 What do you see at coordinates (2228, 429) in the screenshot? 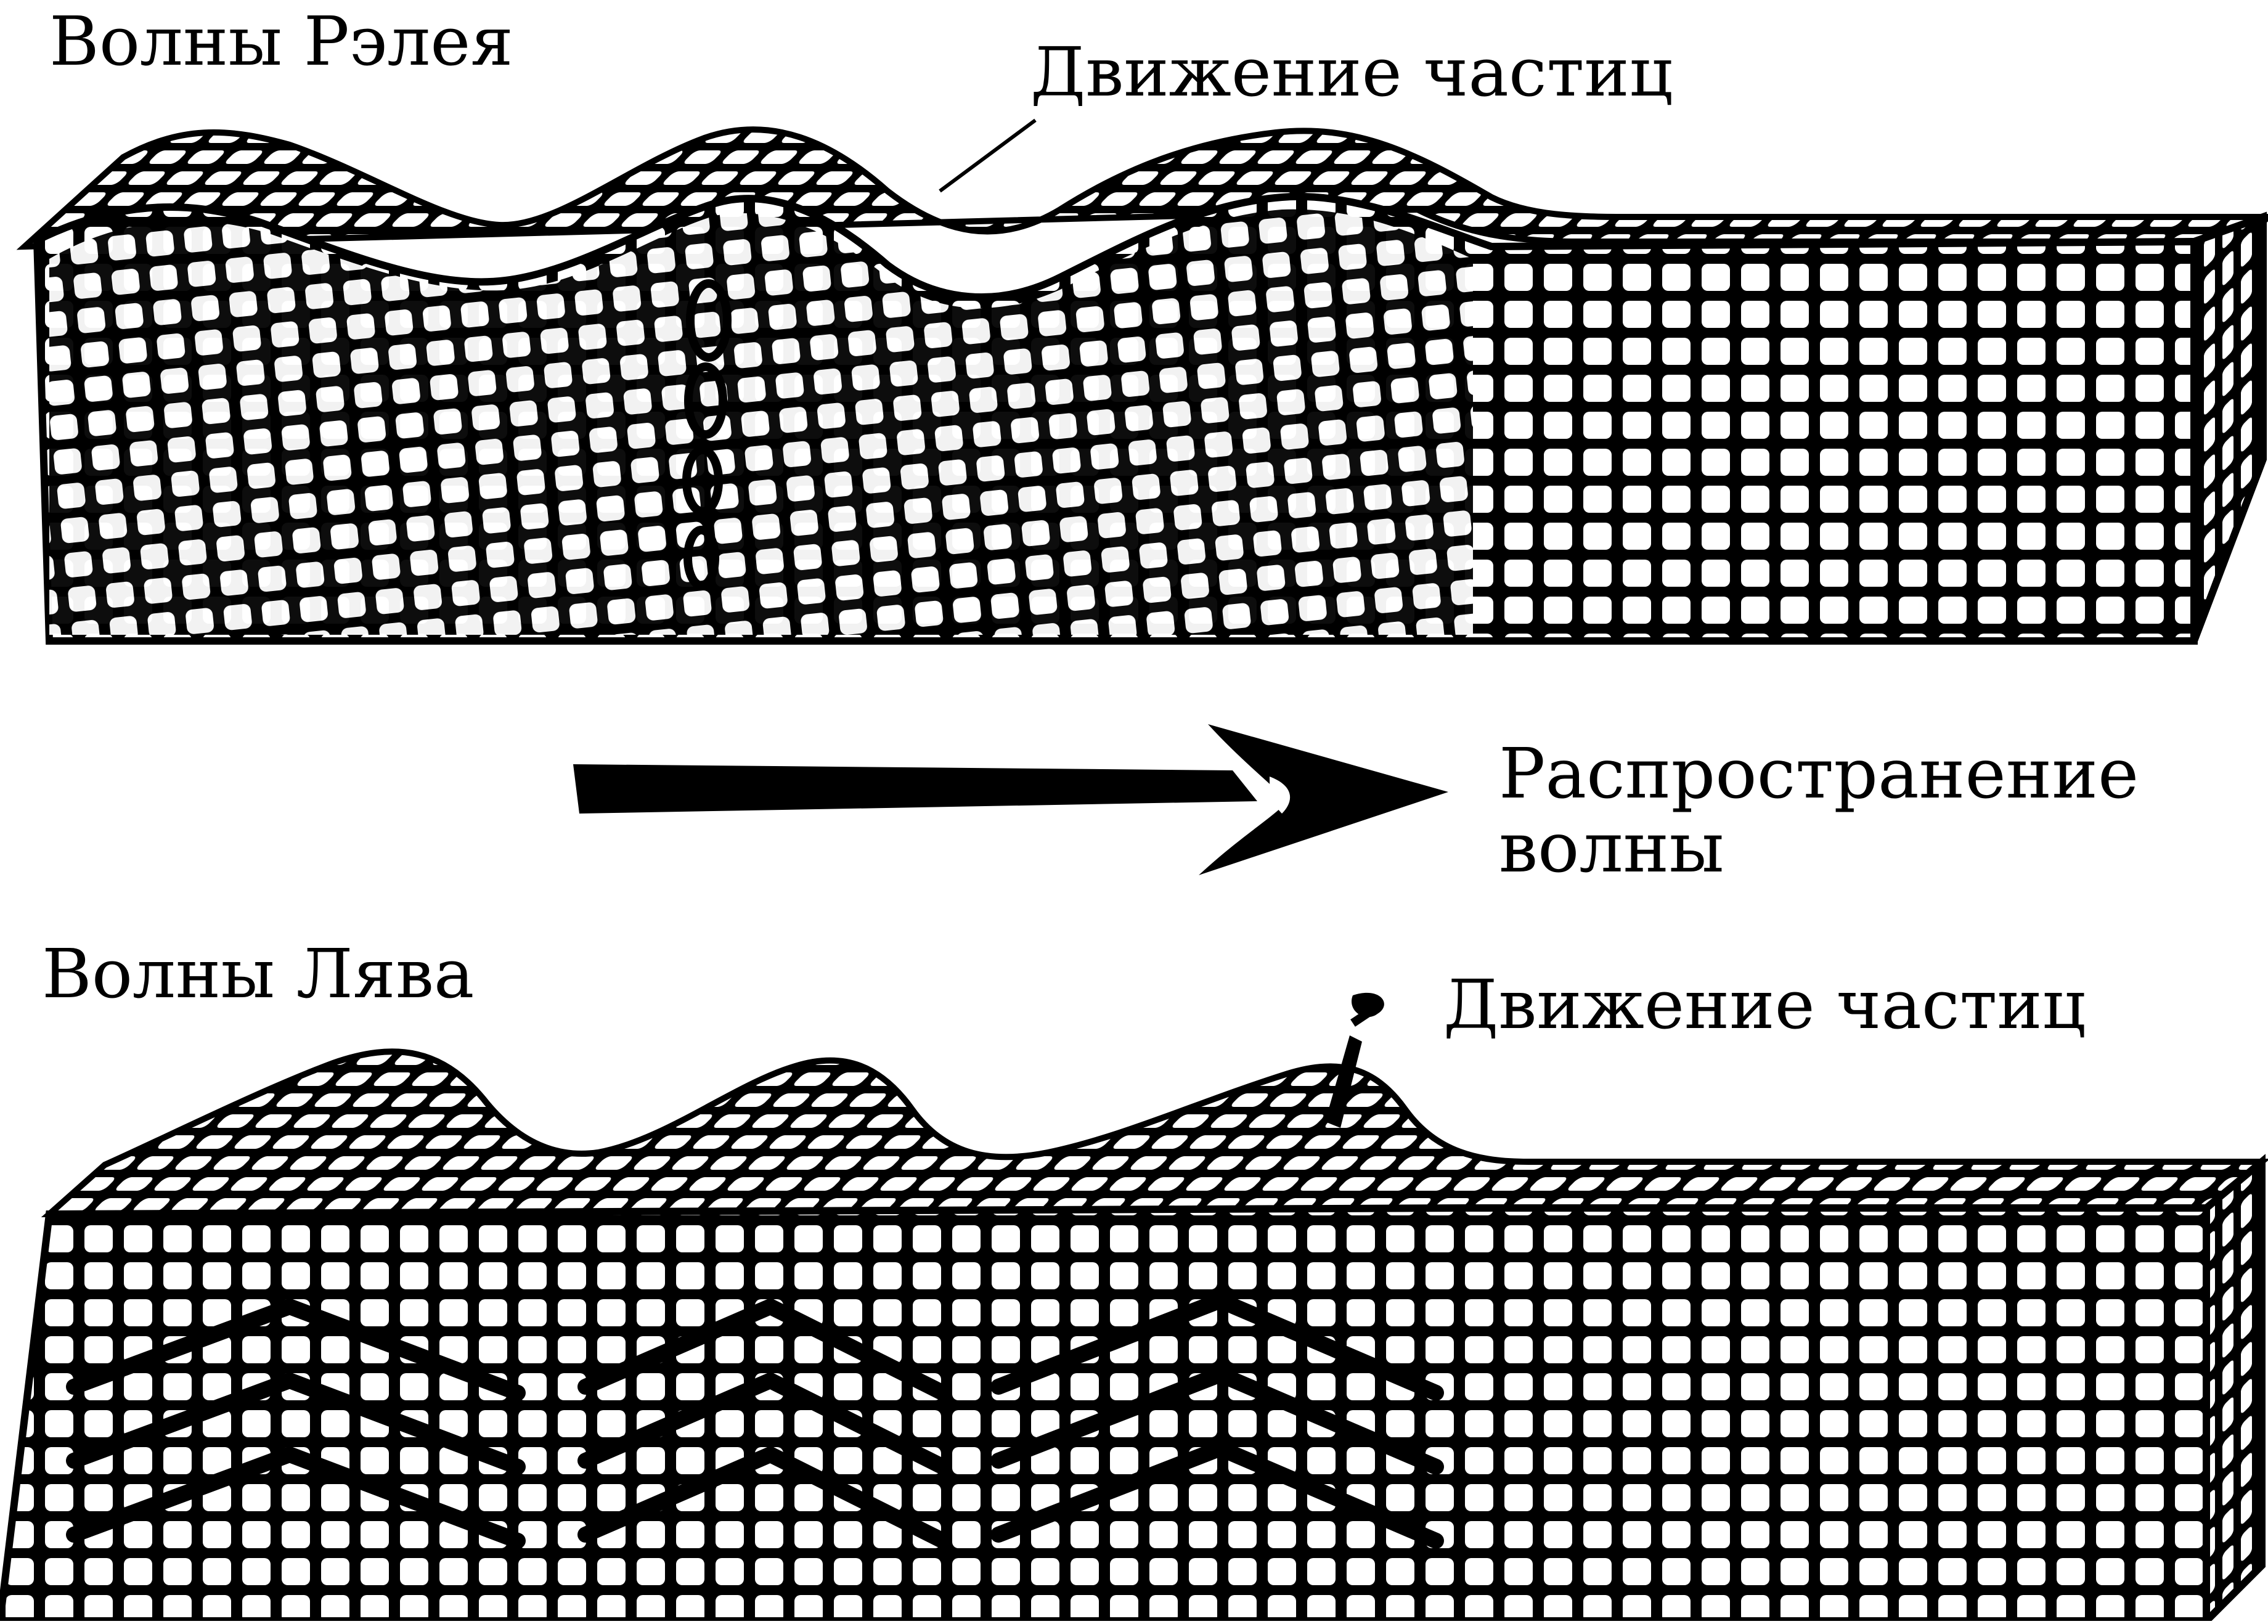
I see `rayleigh-side-face` at bounding box center [2228, 429].